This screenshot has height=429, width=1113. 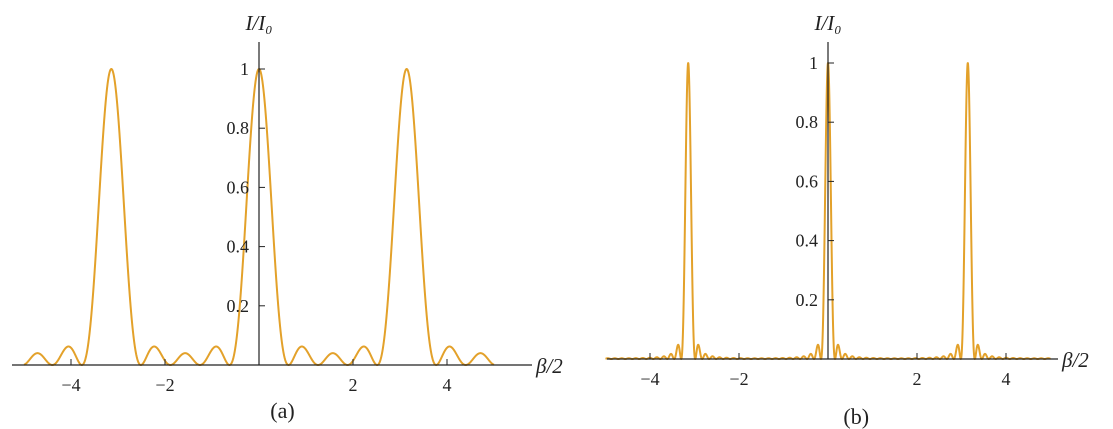 What do you see at coordinates (807, 122) in the screenshot?
I see `chart-b-y-tick-label: 0.8` at bounding box center [807, 122].